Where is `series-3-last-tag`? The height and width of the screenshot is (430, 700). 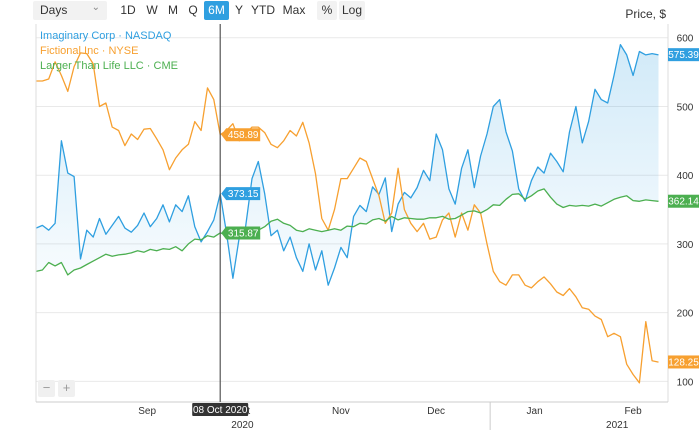 series-3-last-tag is located at coordinates (683, 201).